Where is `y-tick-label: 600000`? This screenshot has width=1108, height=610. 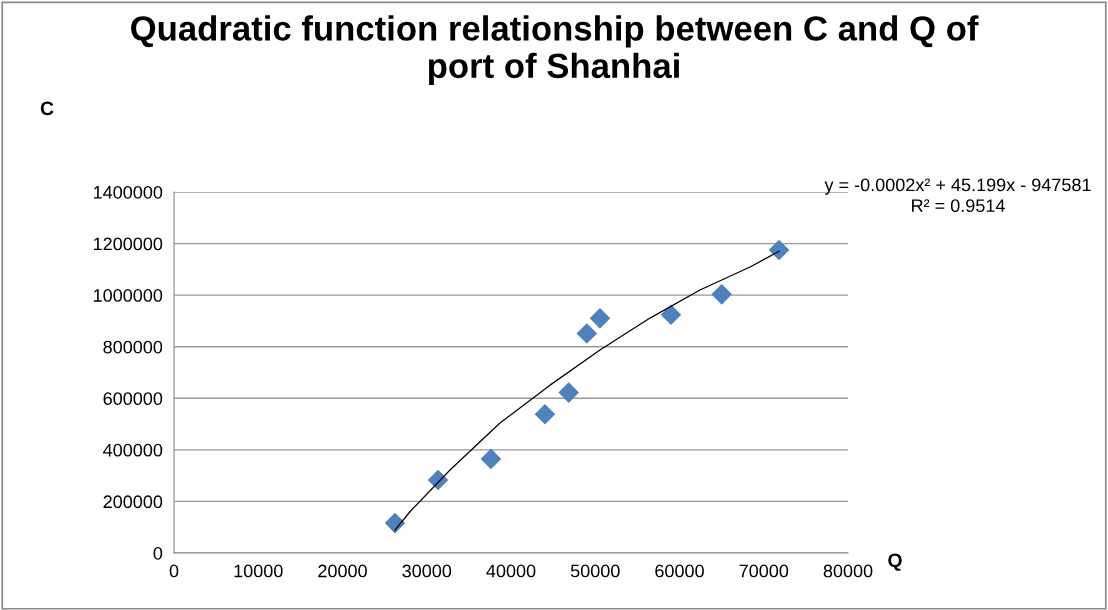 y-tick-label: 600000 is located at coordinates (133, 399).